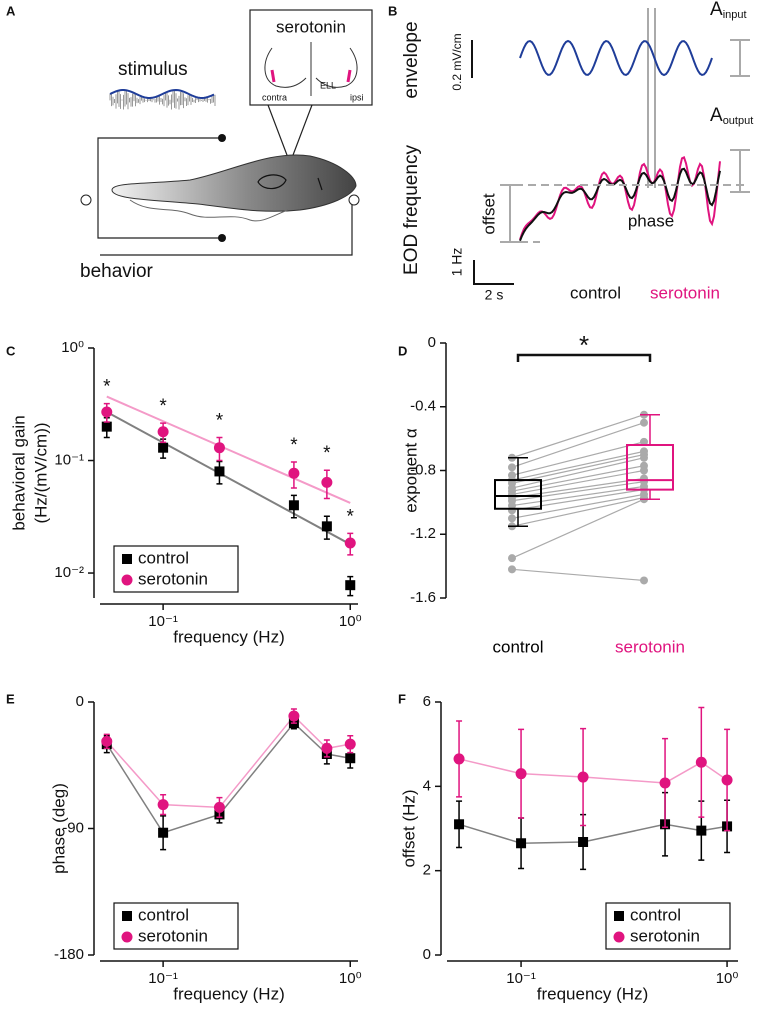 The height and width of the screenshot is (1013, 767). What do you see at coordinates (10, 698) in the screenshot?
I see `panel-label: E` at bounding box center [10, 698].